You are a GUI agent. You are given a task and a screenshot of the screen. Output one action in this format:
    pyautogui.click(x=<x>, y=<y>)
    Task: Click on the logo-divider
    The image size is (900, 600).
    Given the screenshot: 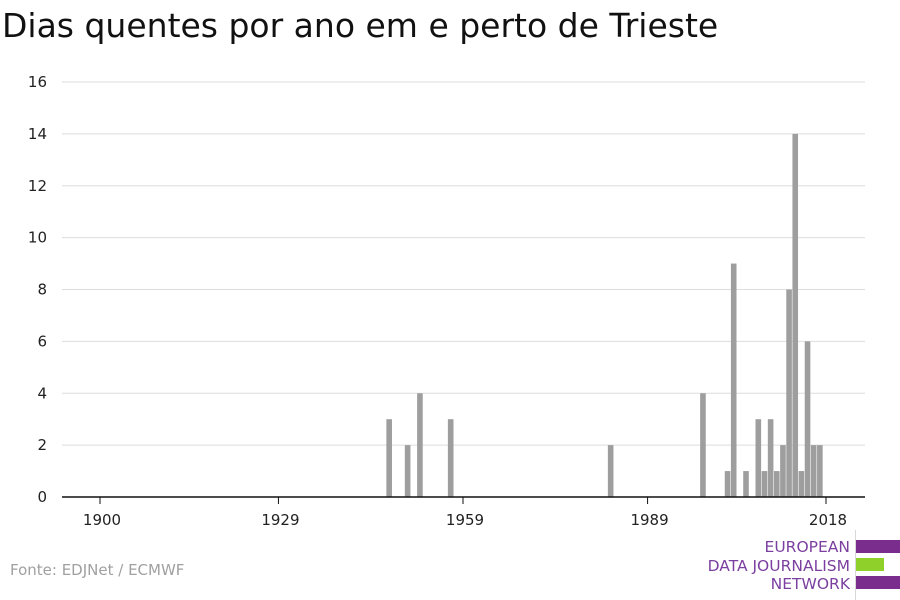 What is the action you would take?
    pyautogui.click(x=855, y=565)
    